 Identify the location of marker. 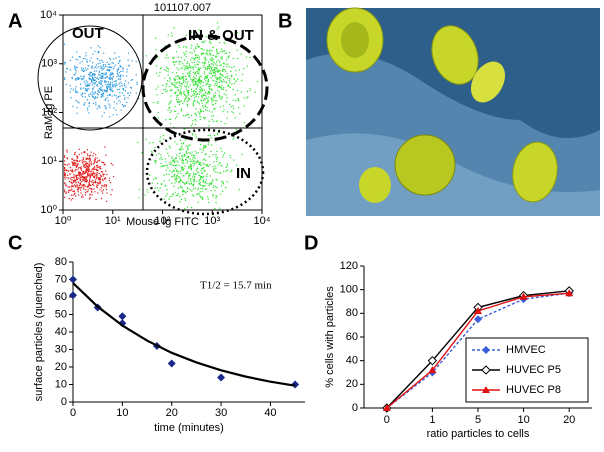
(486, 389).